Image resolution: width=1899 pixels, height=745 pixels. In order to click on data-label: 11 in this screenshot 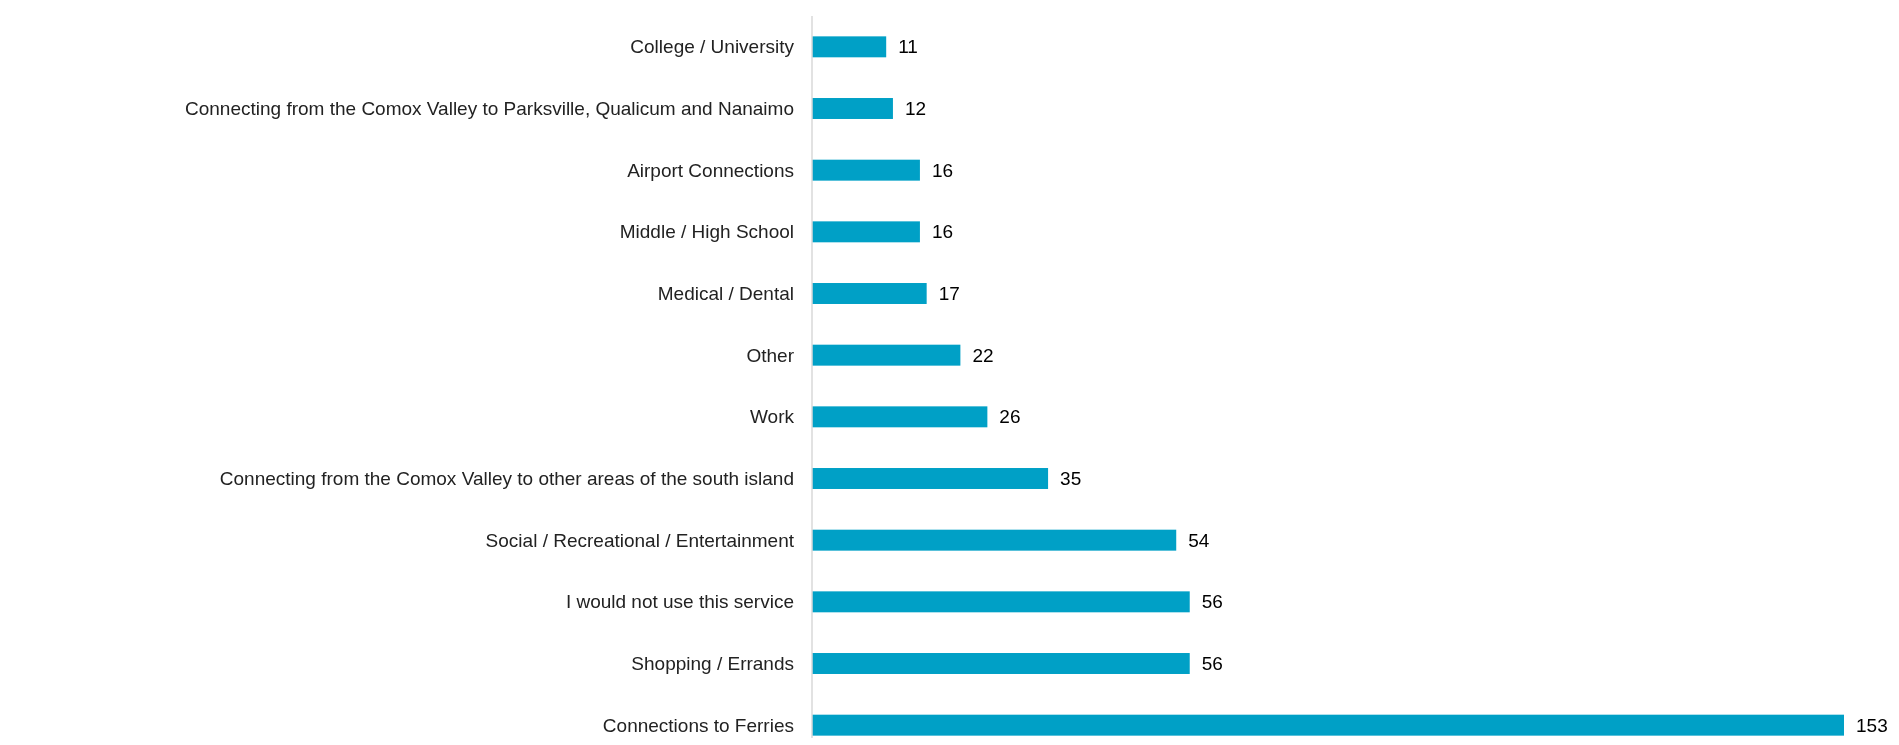, I will do `click(908, 47)`.